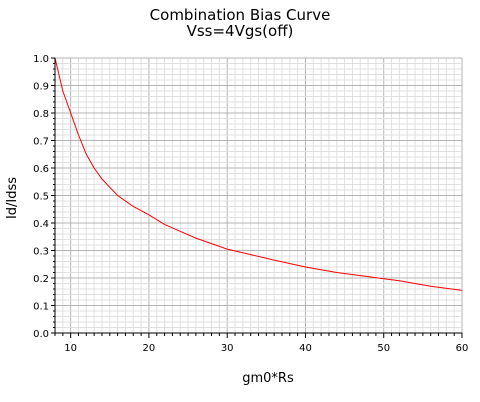 The height and width of the screenshot is (402, 480). I want to click on x-axis-label: gm0*Rs, so click(268, 378).